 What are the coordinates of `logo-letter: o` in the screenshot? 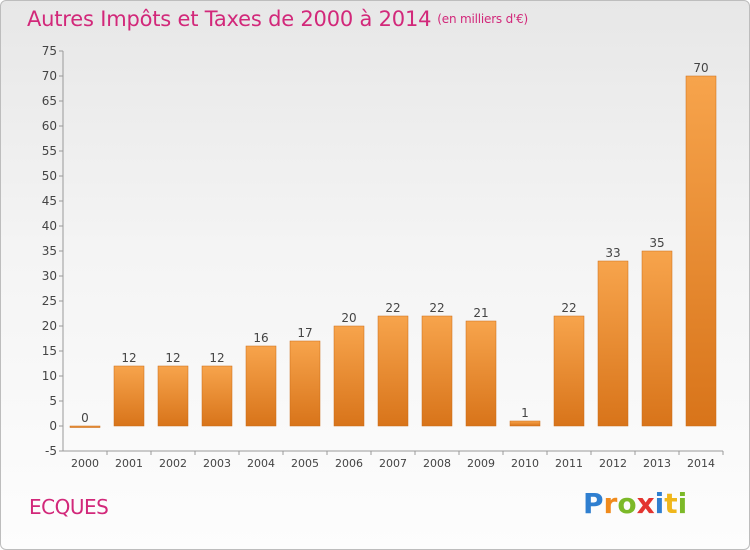 It's located at (627, 503).